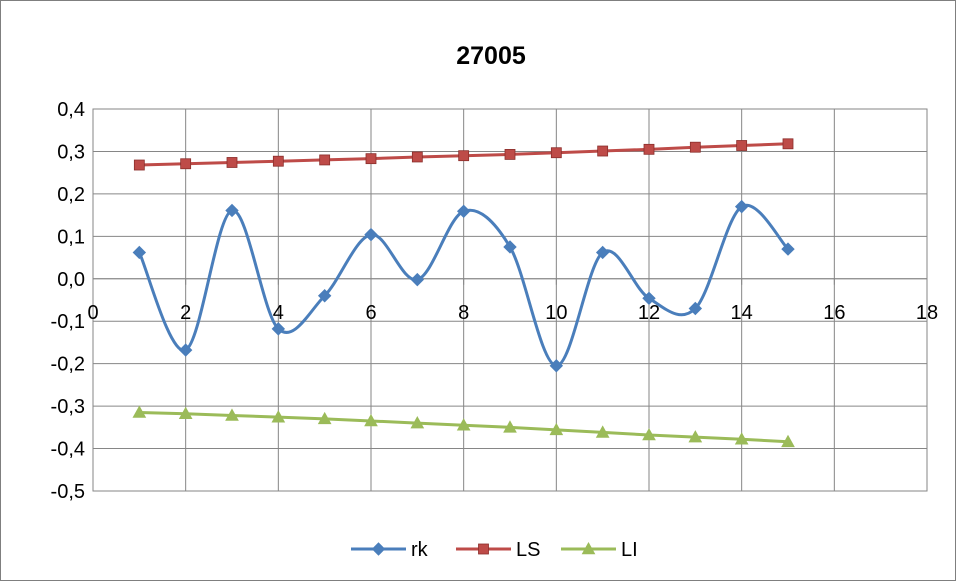 This screenshot has width=956, height=581. Describe the element at coordinates (834, 313) in the screenshot. I see `x-tick-label: 16` at that location.